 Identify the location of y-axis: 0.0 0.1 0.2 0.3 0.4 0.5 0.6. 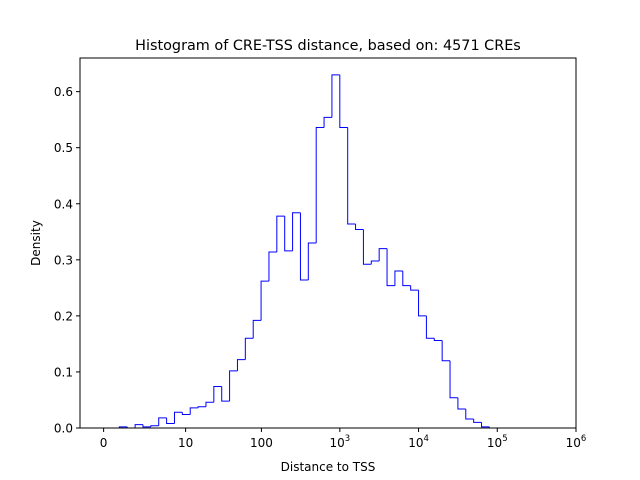
(67, 260).